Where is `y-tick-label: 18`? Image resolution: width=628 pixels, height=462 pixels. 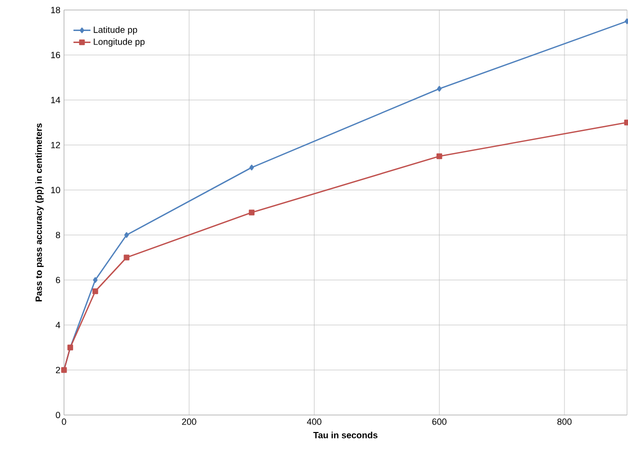 y-tick-label: 18 is located at coordinates (55, 10).